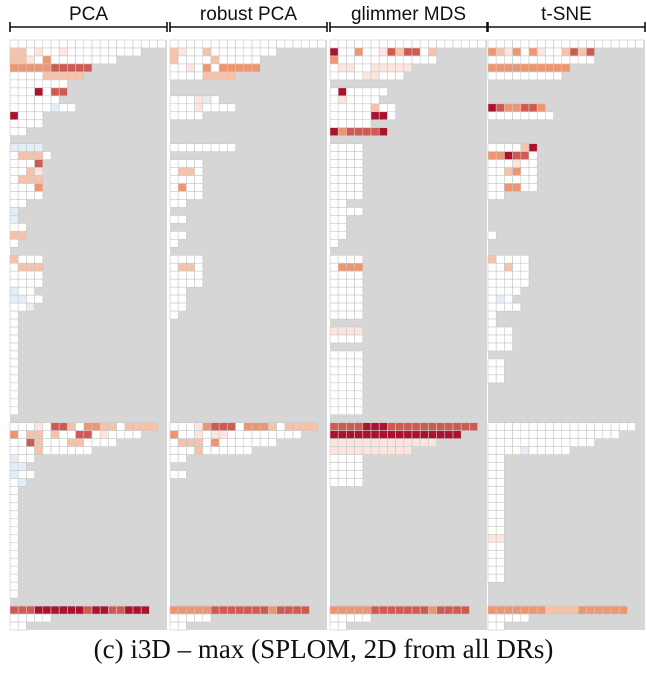 Image resolution: width=647 pixels, height=676 pixels. I want to click on panel-header-robust-pca: robust PCA, so click(248, 18).